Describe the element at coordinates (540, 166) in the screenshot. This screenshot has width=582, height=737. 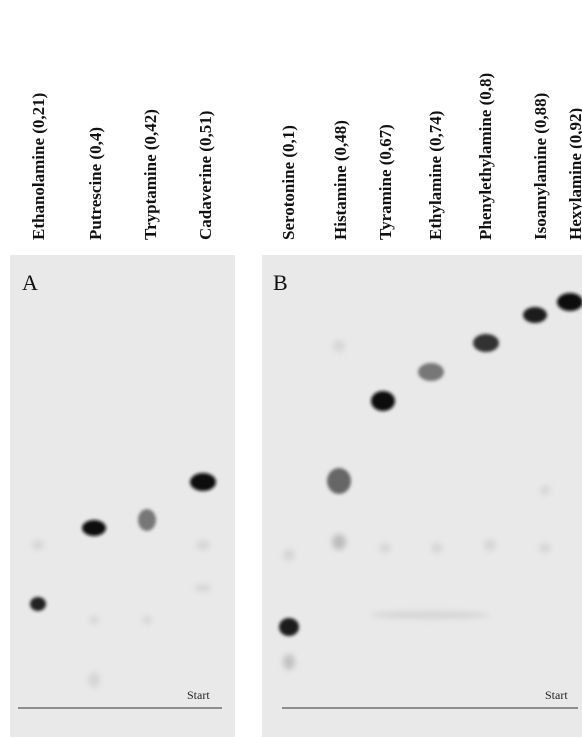
I see `lane-label: Isoamylamine (0,88)` at that location.